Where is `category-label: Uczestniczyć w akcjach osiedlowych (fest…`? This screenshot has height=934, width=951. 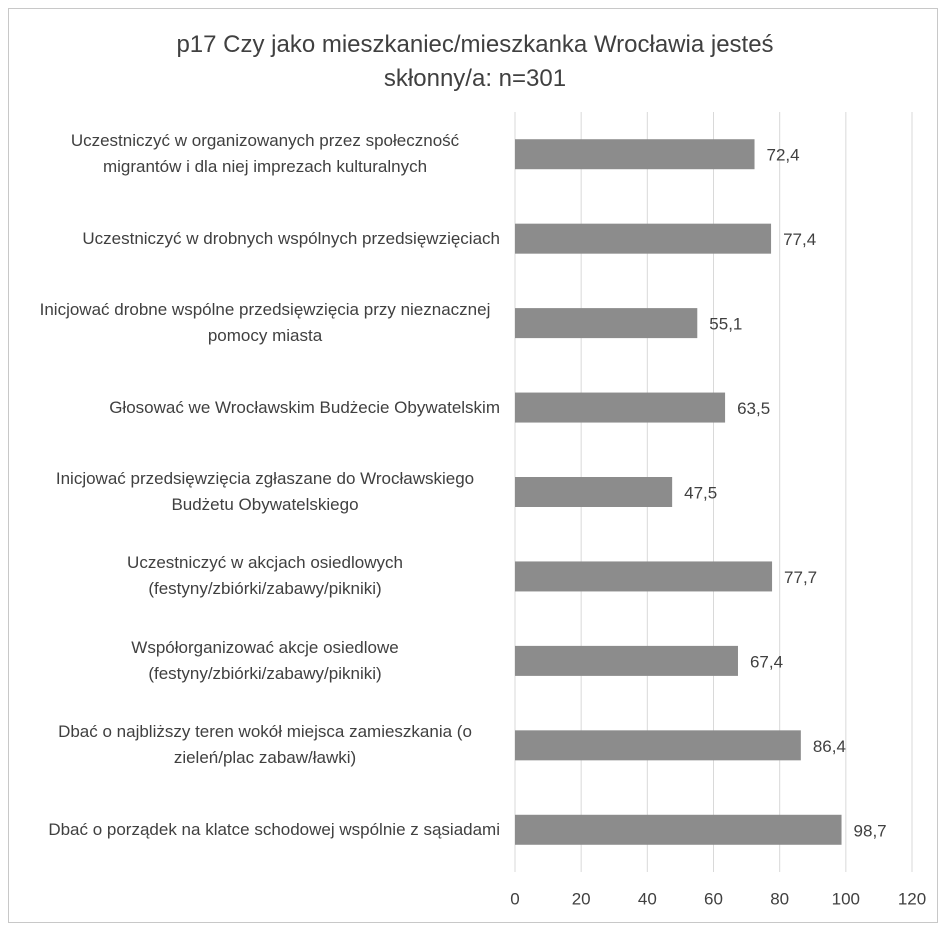
category-label: Uczestniczyć w akcjach osiedlowych (fest… is located at coordinates (265, 576).